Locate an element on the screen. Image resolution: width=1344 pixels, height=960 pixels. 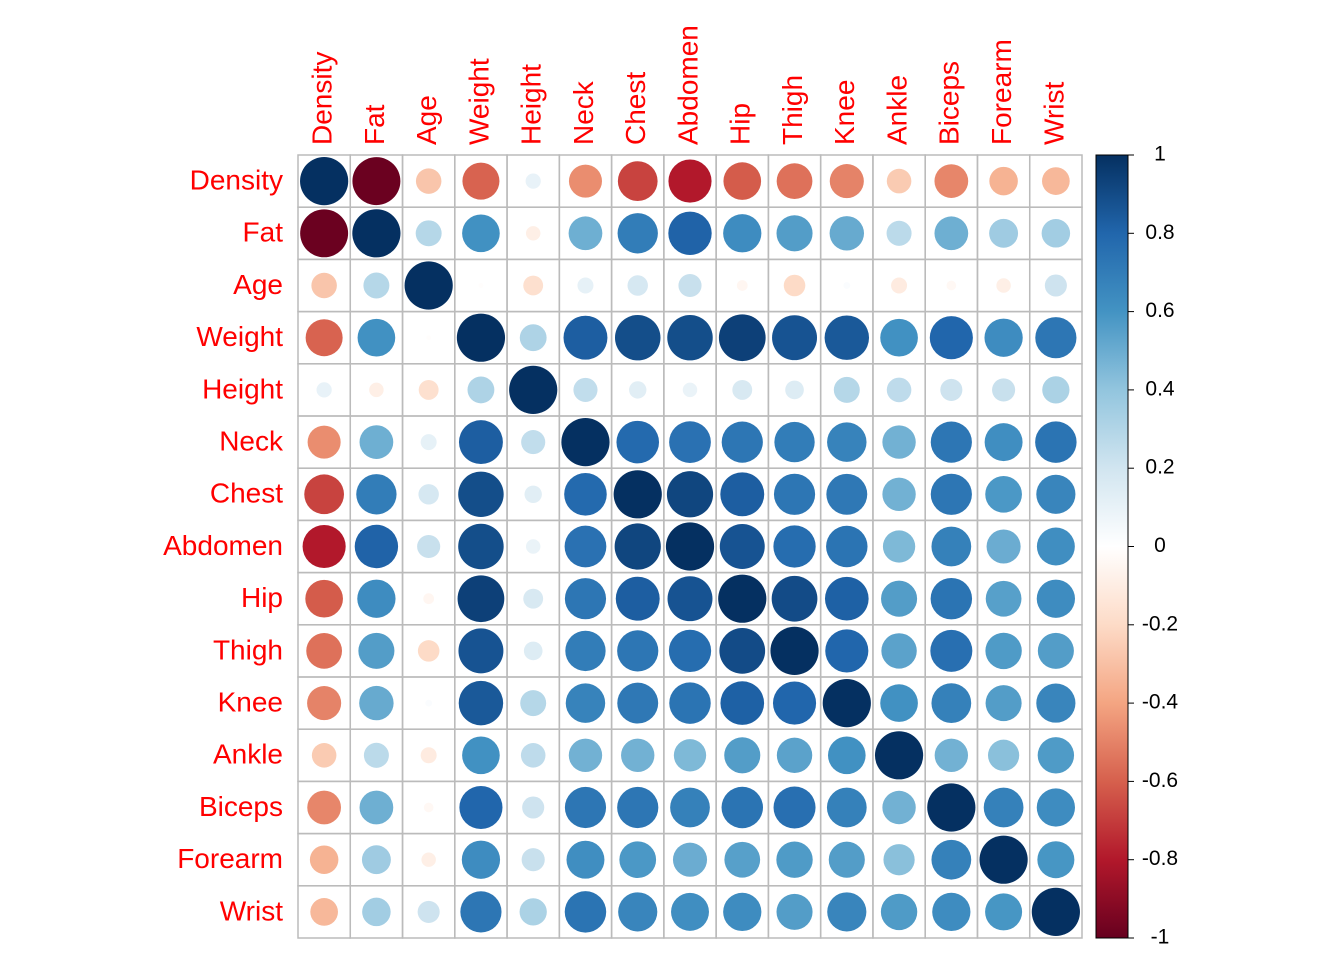
colorbar-tick-label: 0 is located at coordinates (1160, 545).